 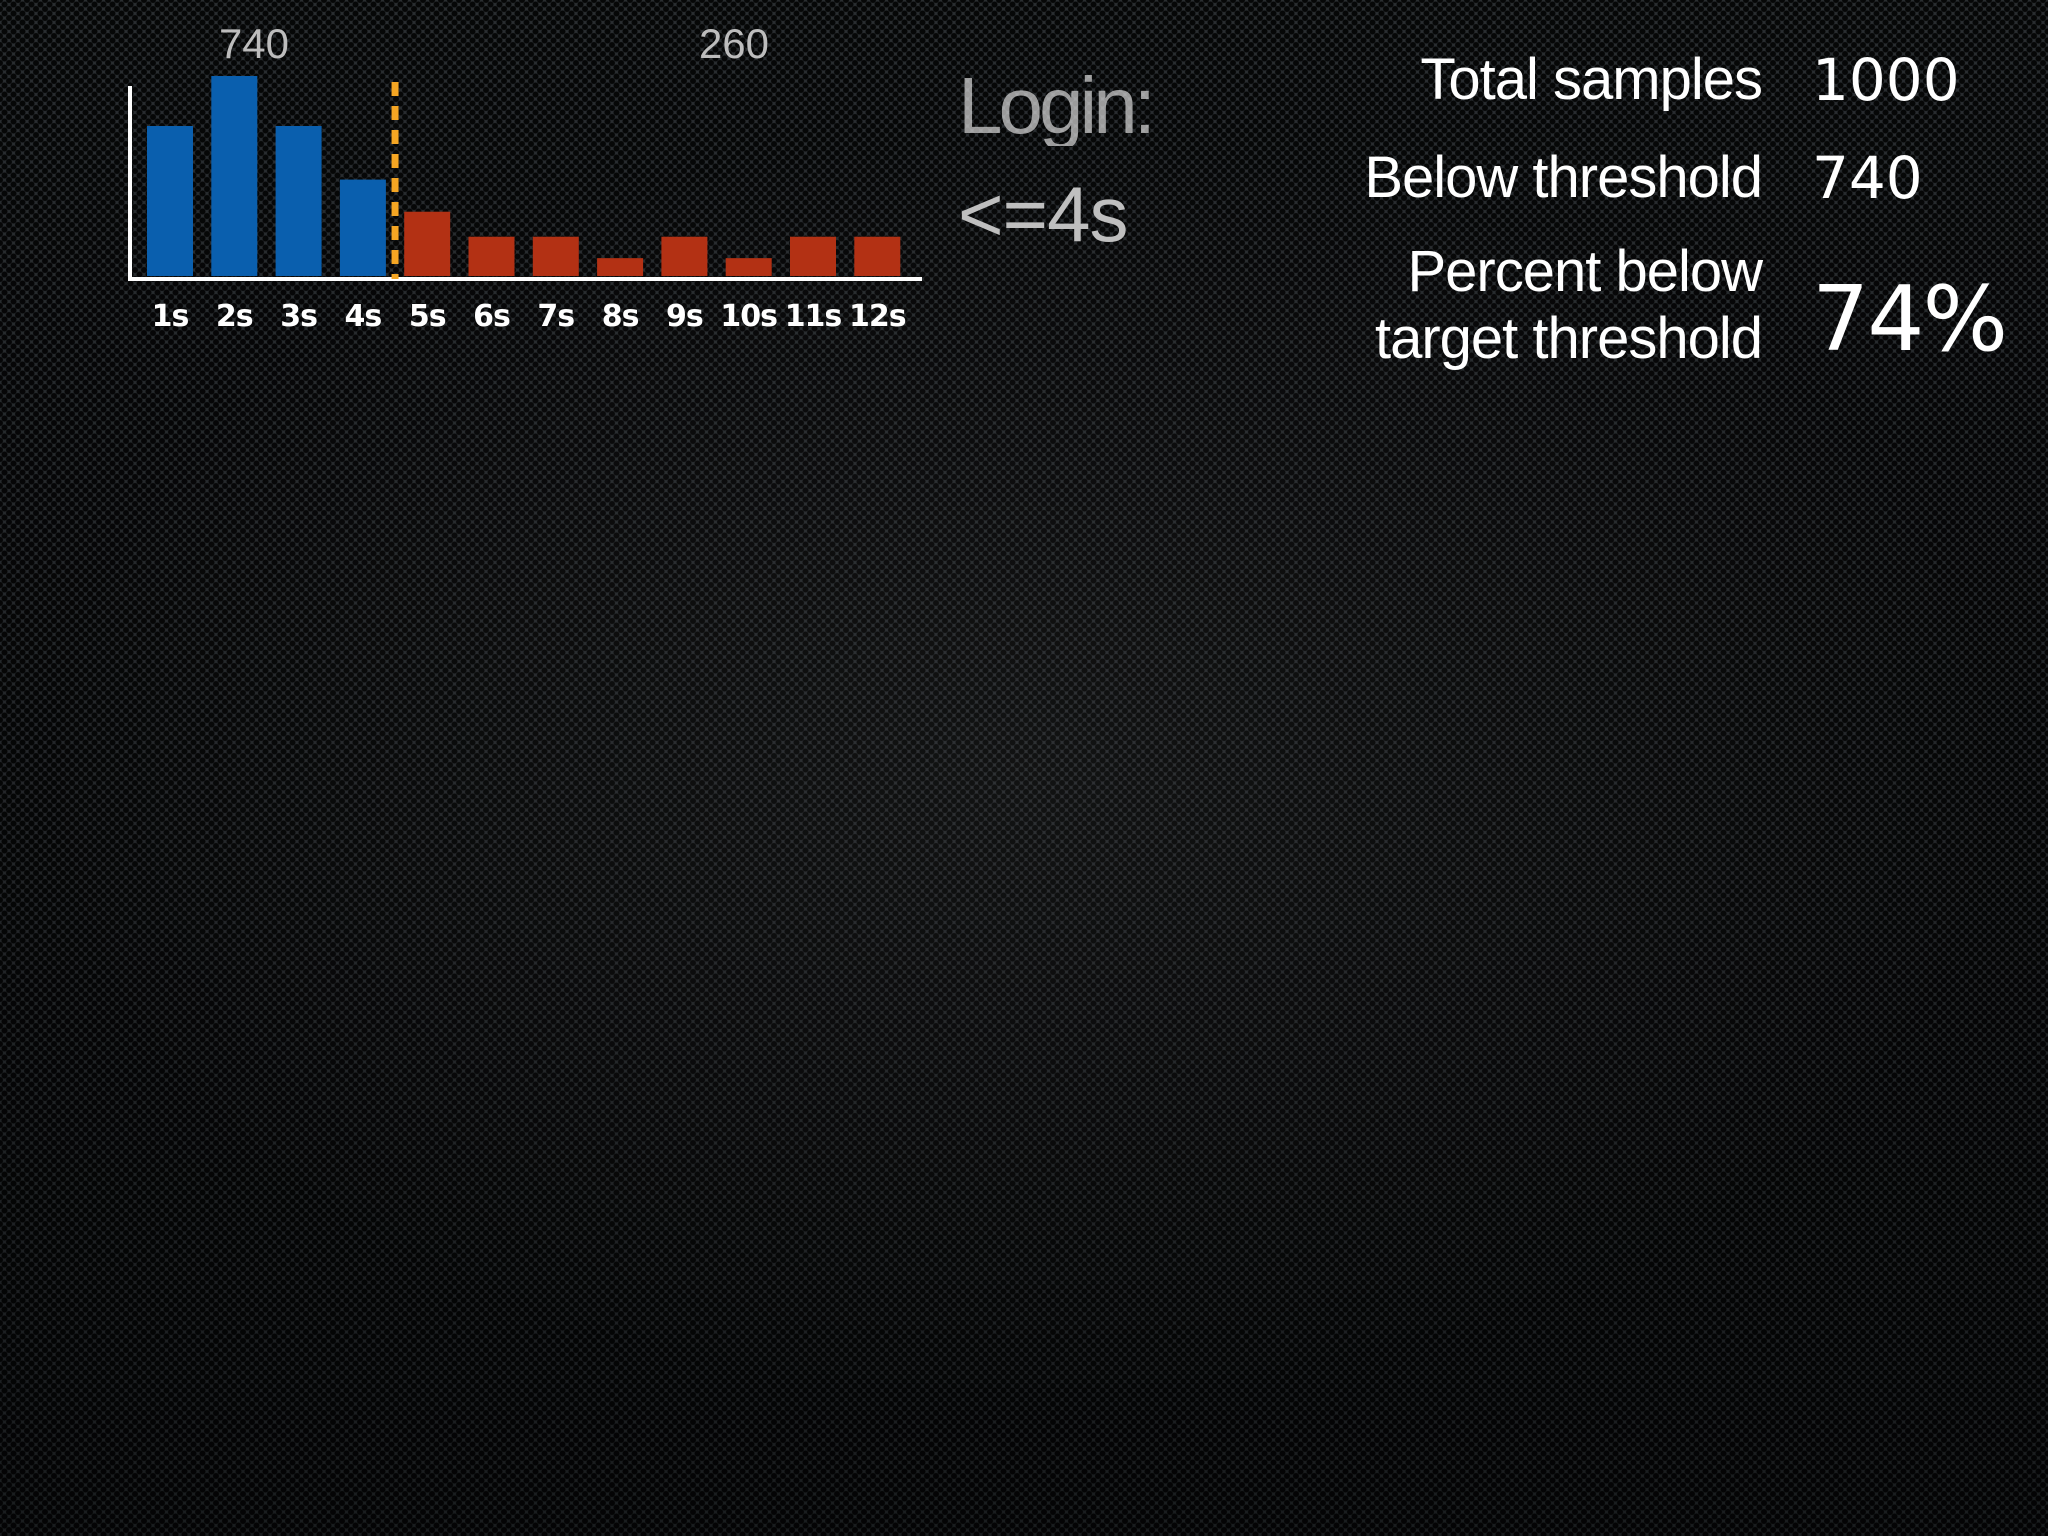 I want to click on bar-2s, so click(x=234, y=176).